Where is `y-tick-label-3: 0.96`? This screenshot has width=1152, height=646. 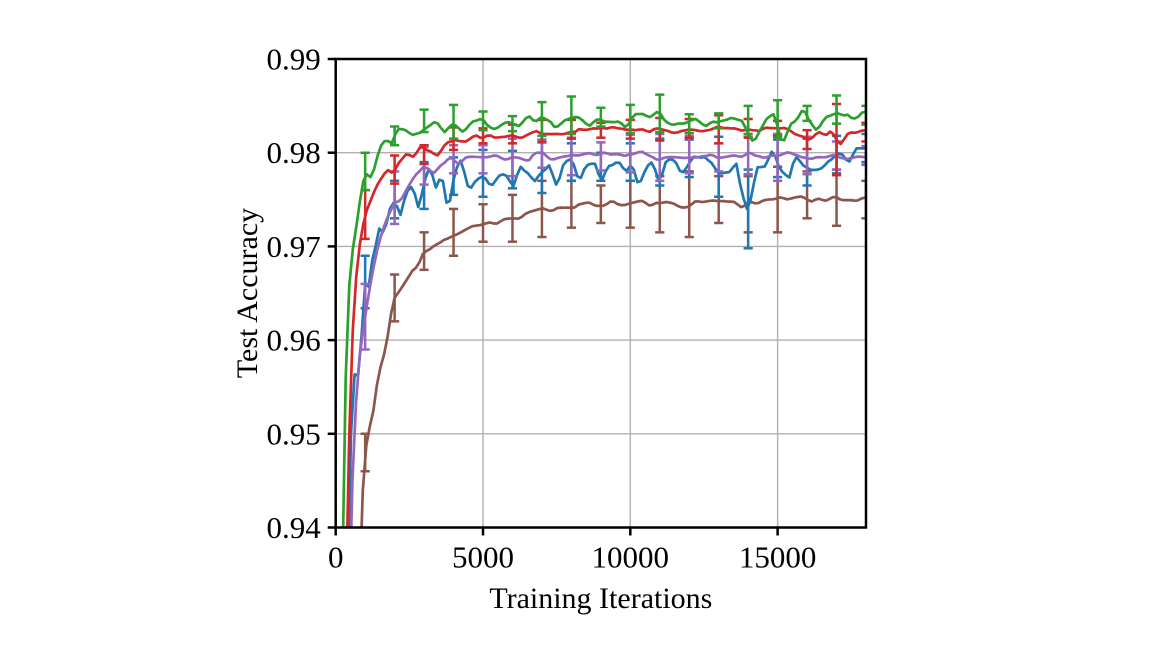 y-tick-label-3: 0.96 is located at coordinates (293, 340).